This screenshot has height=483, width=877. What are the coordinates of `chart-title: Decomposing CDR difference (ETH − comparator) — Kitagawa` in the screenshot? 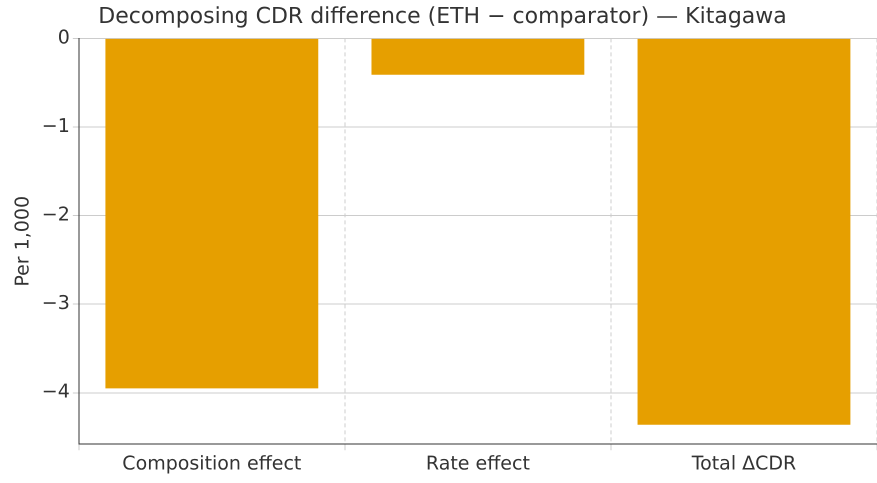 It's located at (442, 16).